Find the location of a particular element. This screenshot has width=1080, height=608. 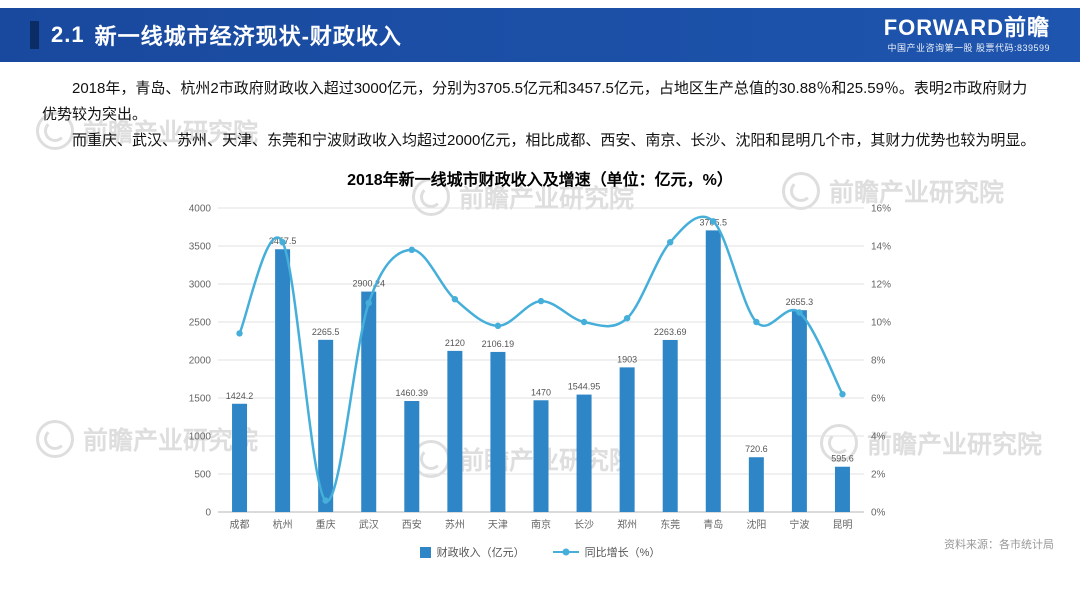

line-marker-icon is located at coordinates (566, 552).